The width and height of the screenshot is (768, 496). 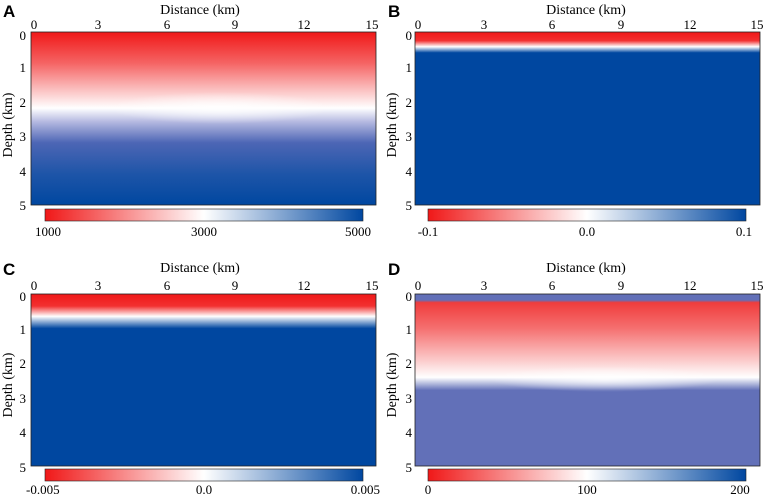 I want to click on colorbar-tick-label: 5000, so click(x=358, y=231).